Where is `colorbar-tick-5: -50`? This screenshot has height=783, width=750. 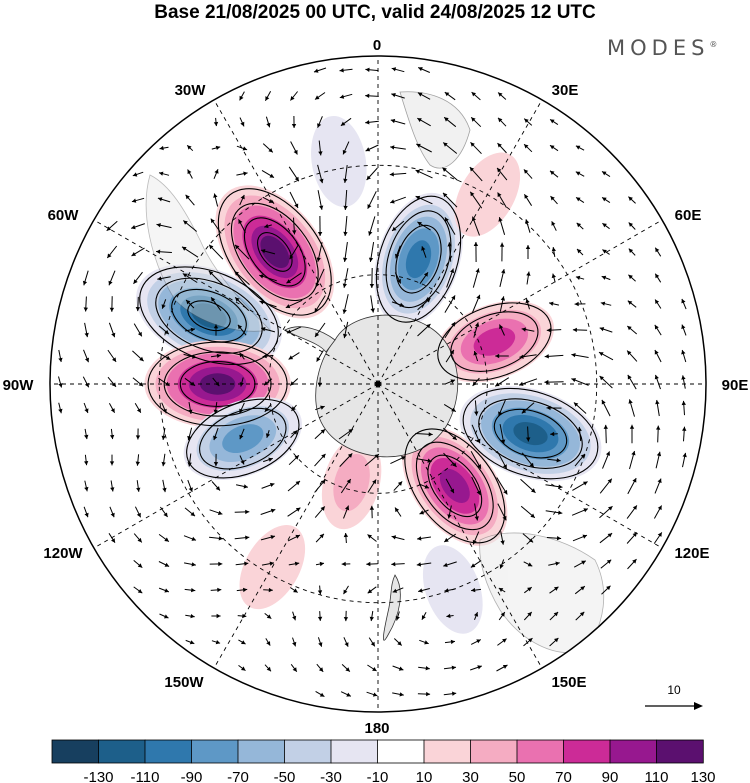 colorbar-tick-5: -50 is located at coordinates (285, 776).